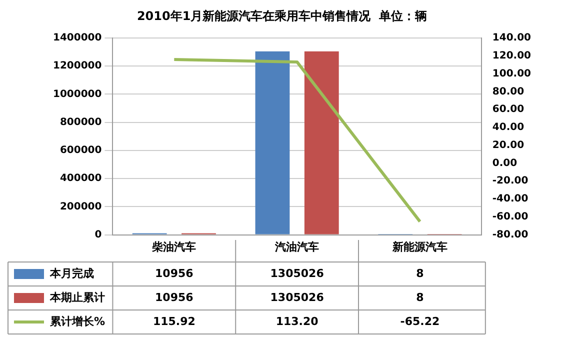 The width and height of the screenshot is (564, 338). I want to click on y2-tick-label: -20.00, so click(510, 181).